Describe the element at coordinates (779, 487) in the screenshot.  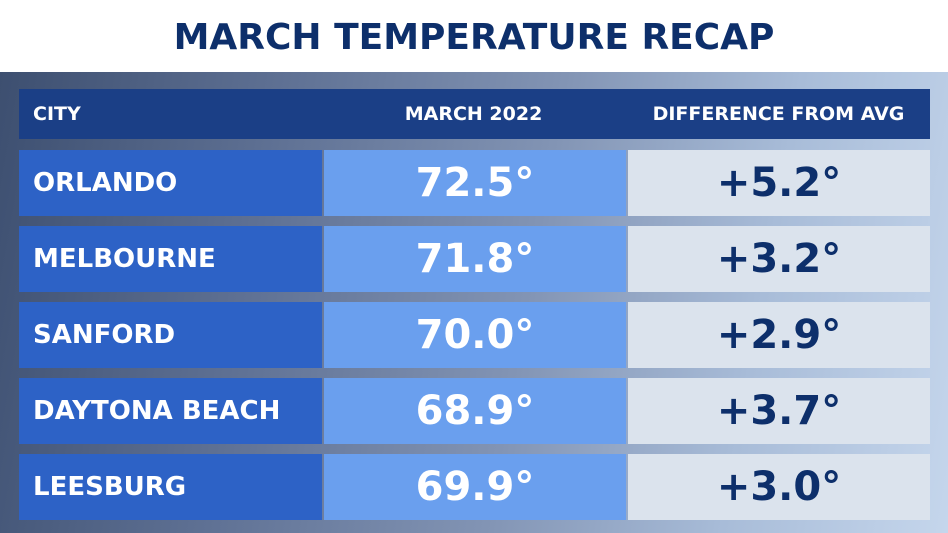
I see `diff-cell: +3.0°` at that location.